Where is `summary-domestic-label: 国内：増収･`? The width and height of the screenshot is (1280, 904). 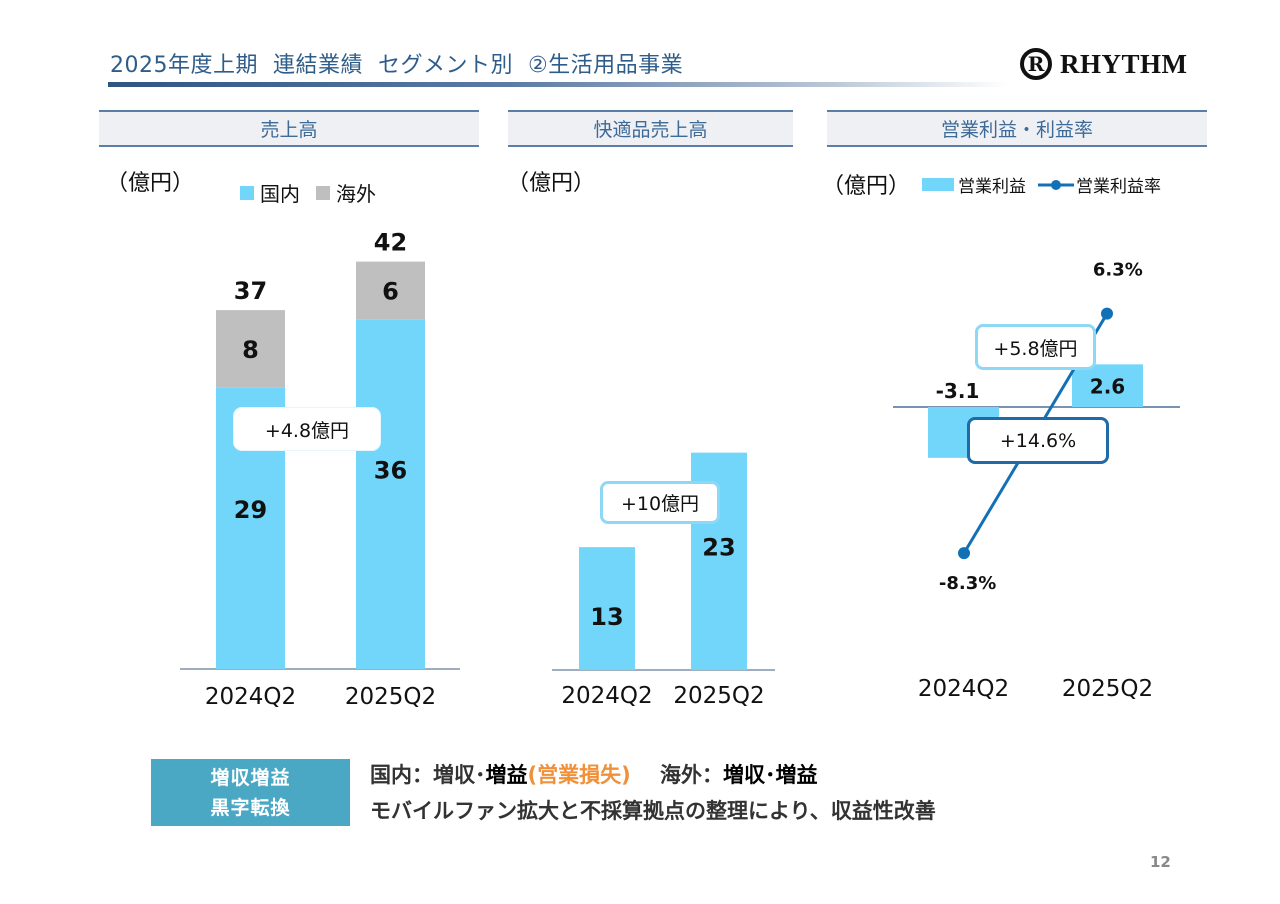 summary-domestic-label: 国内：増収･ is located at coordinates (428, 775).